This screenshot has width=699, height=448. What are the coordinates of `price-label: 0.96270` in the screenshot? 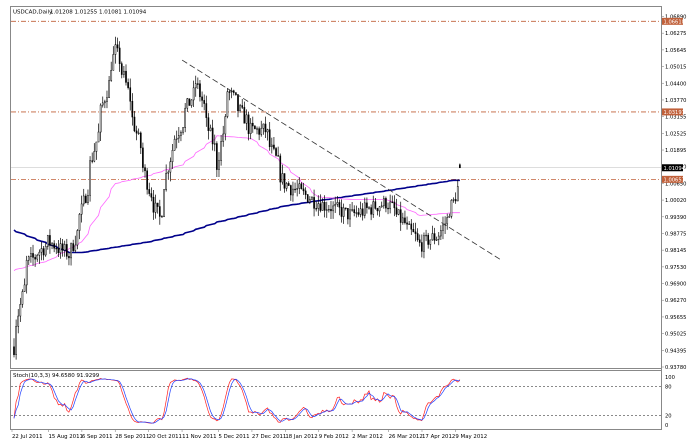 It's located at (675, 301).